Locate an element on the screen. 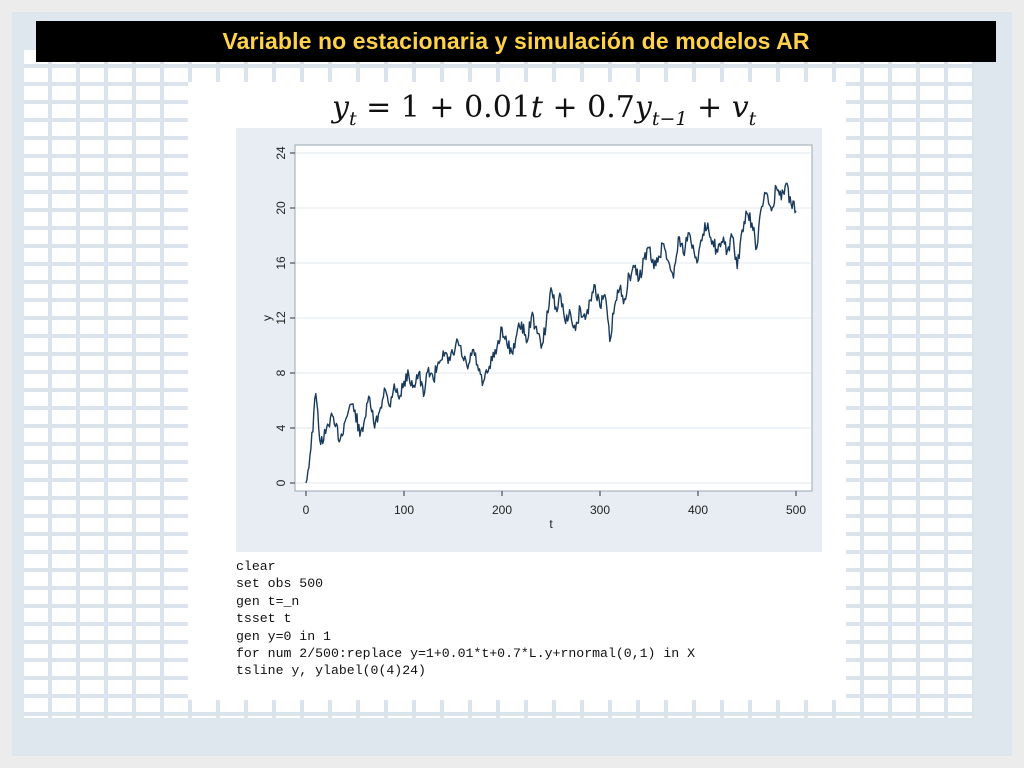 This screenshot has height=768, width=1024. x-tick-label: 200 is located at coordinates (502, 510).